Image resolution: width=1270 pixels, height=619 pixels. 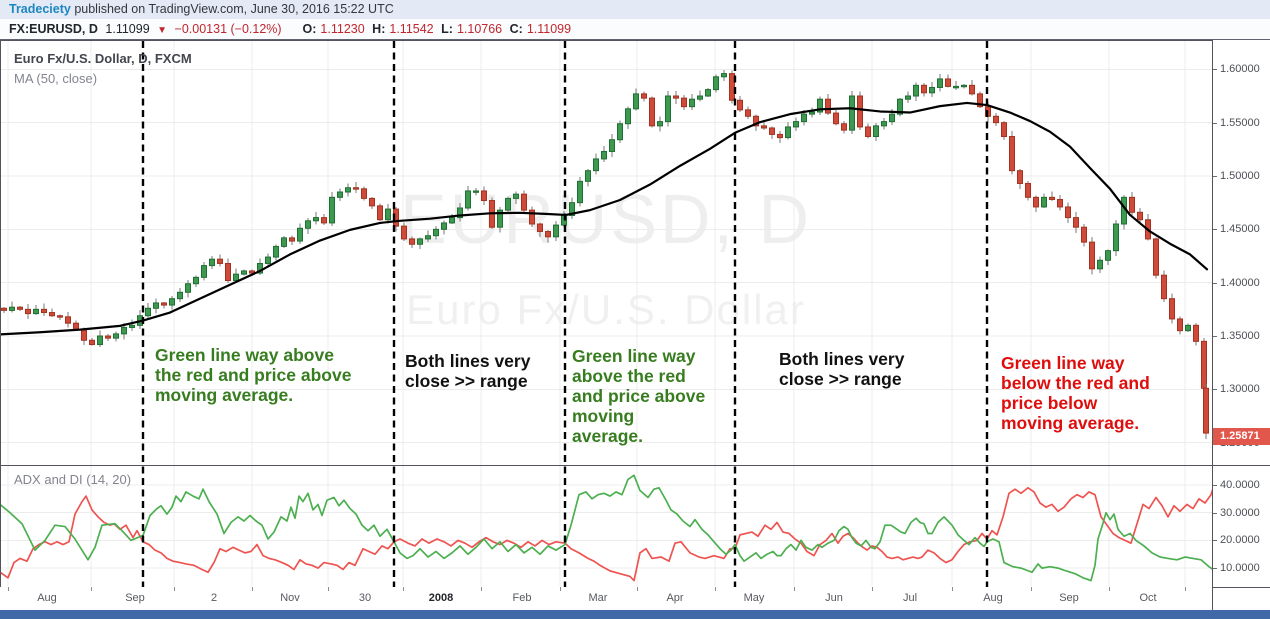 What do you see at coordinates (1240, 540) in the screenshot?
I see `adx-axis-label: 20.0000` at bounding box center [1240, 540].